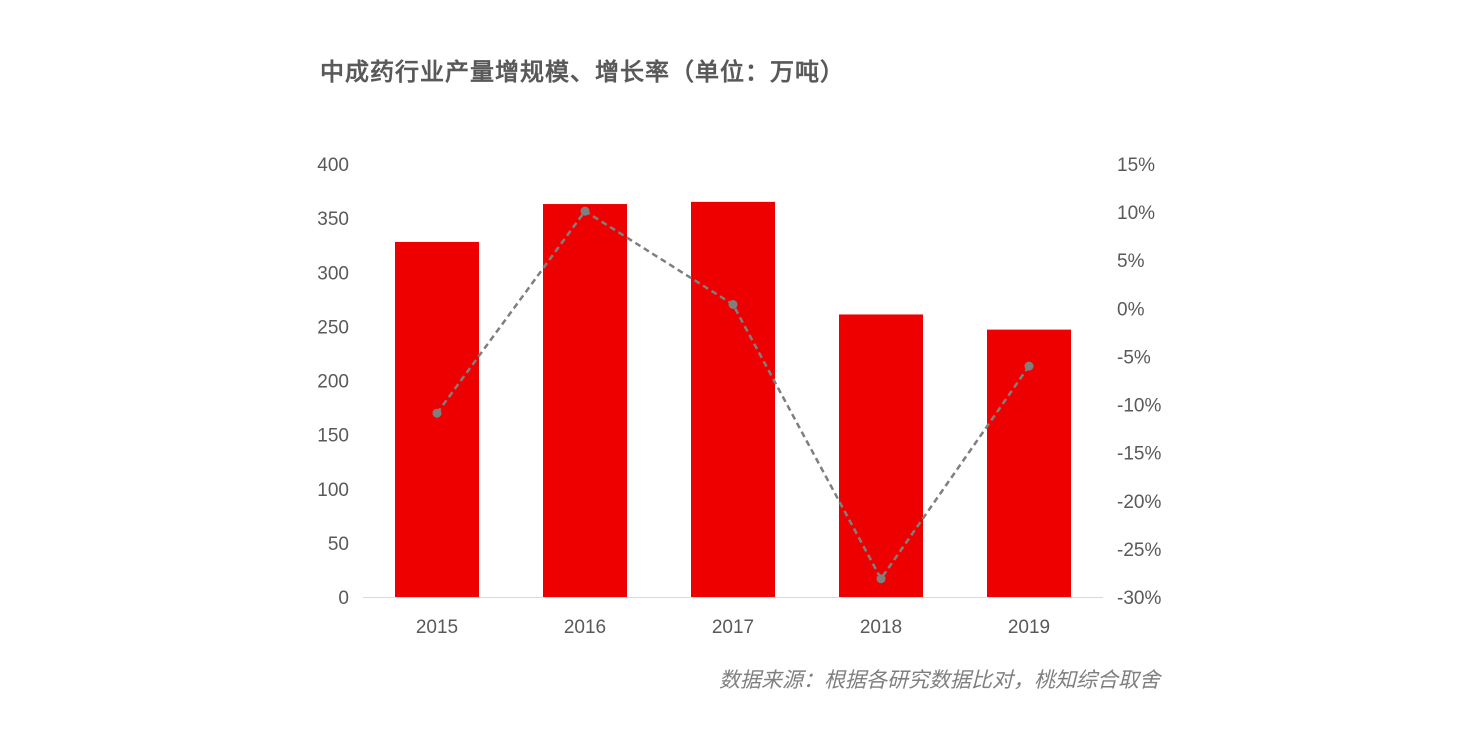 The height and width of the screenshot is (734, 1472). Describe the element at coordinates (333, 436) in the screenshot. I see `left-axis-tick: 150` at that location.